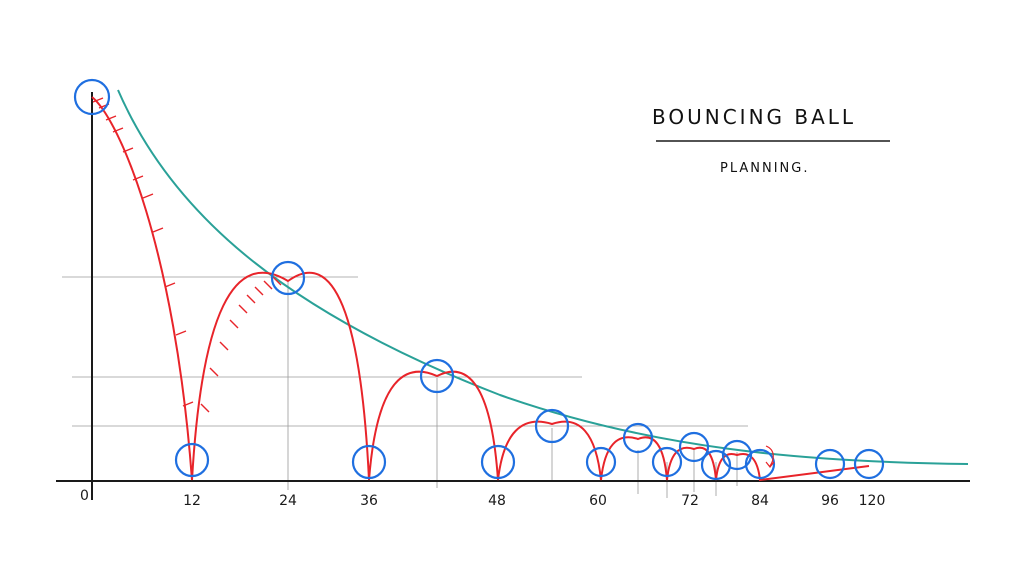 The height and width of the screenshot is (576, 1024). What do you see at coordinates (288, 501) in the screenshot?
I see `x-tick-label: 24` at bounding box center [288, 501].